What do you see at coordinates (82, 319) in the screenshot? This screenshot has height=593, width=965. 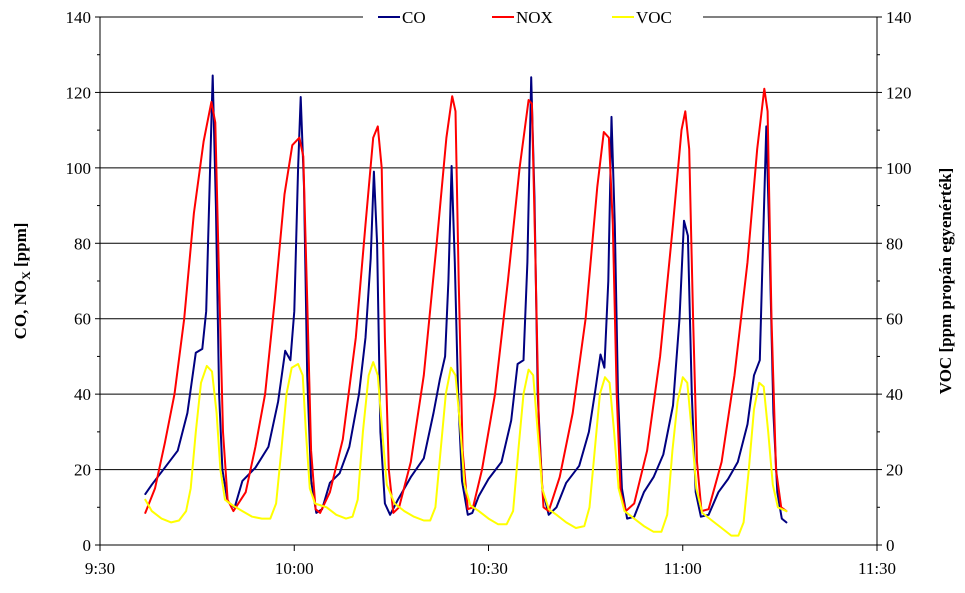 I see `left-y-tick-label-3: 60` at bounding box center [82, 319].